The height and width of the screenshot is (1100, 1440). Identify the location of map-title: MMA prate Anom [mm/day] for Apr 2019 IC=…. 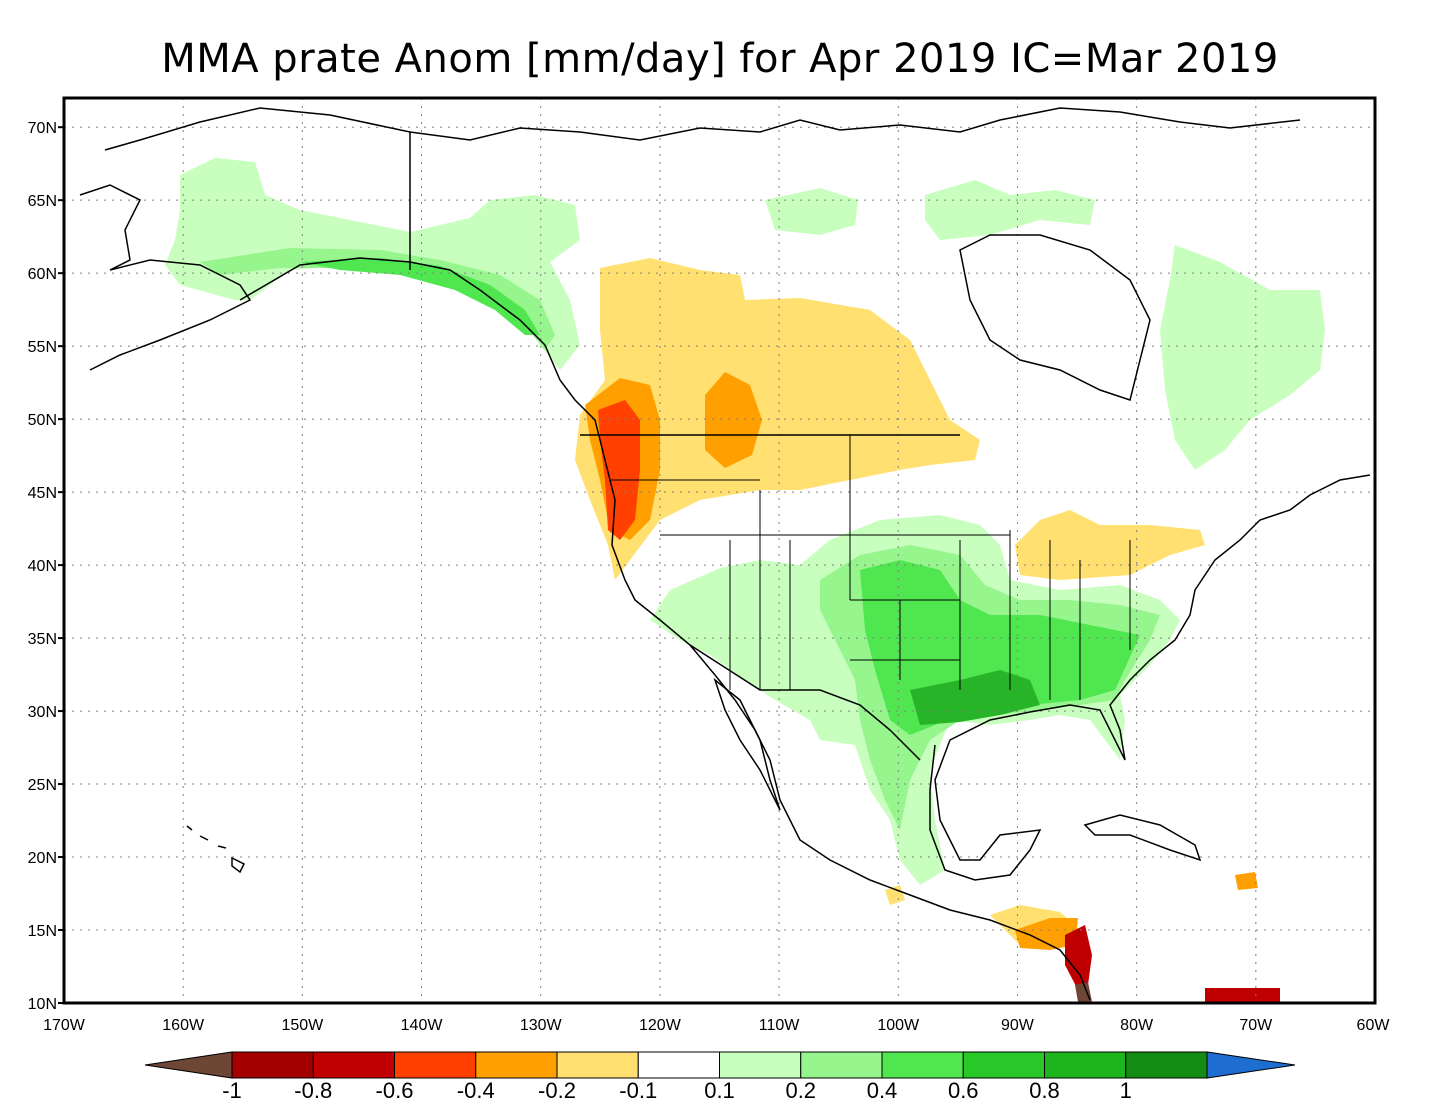
(720, 59).